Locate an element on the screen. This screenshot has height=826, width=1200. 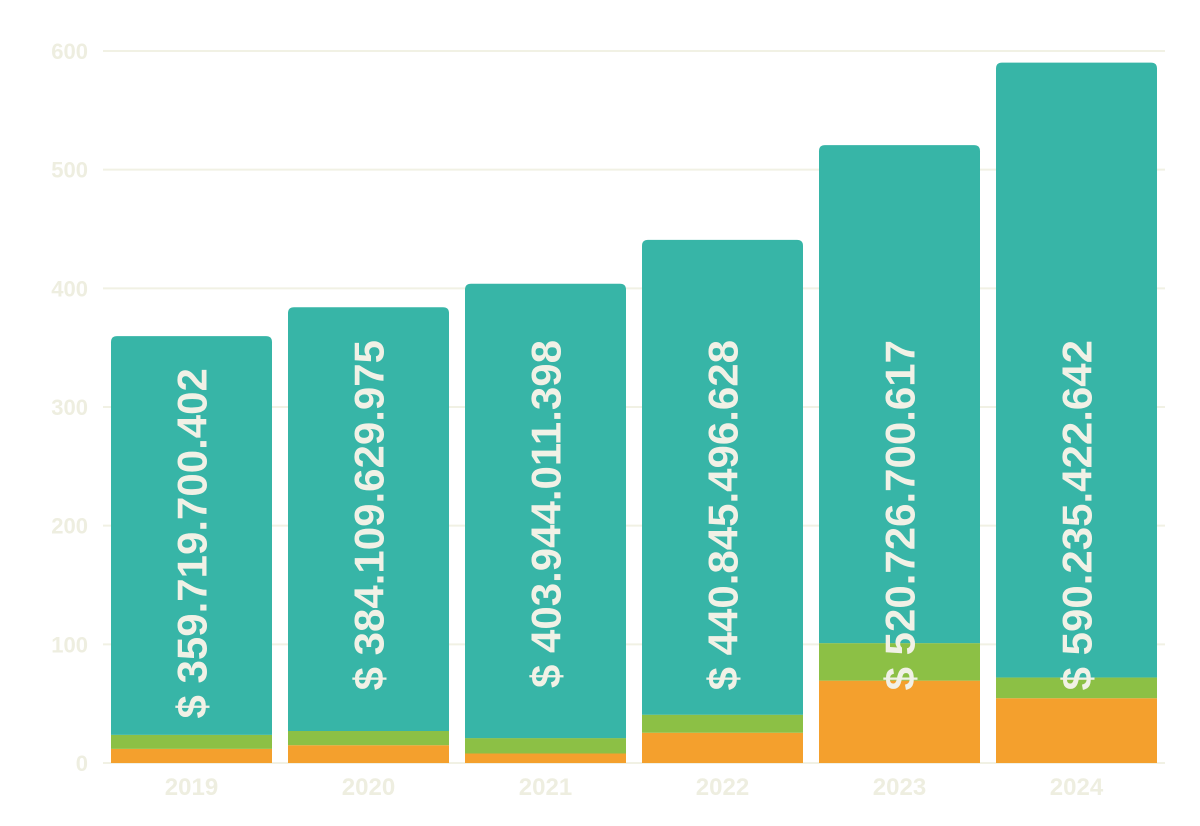
x-tick-label: 2023 is located at coordinates (899, 787).